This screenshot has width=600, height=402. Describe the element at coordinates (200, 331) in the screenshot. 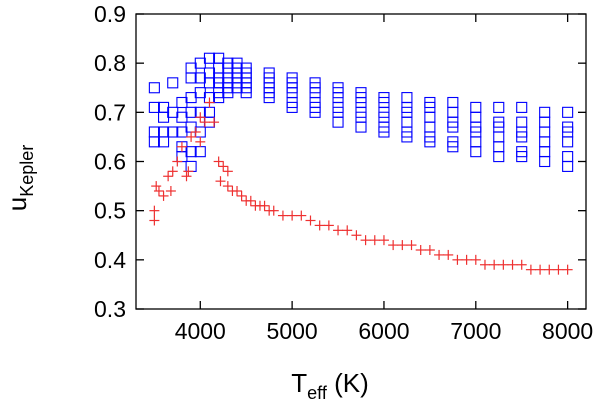

I see `x-tick-label: 4000` at that location.